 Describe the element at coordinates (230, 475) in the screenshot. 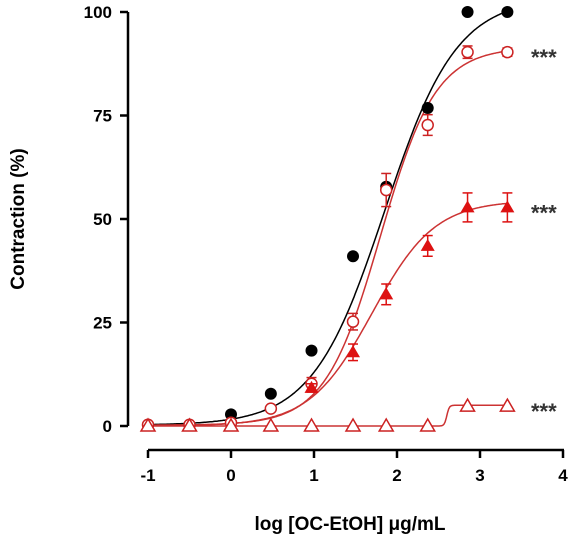

I see `x-tick-label: 0` at that location.